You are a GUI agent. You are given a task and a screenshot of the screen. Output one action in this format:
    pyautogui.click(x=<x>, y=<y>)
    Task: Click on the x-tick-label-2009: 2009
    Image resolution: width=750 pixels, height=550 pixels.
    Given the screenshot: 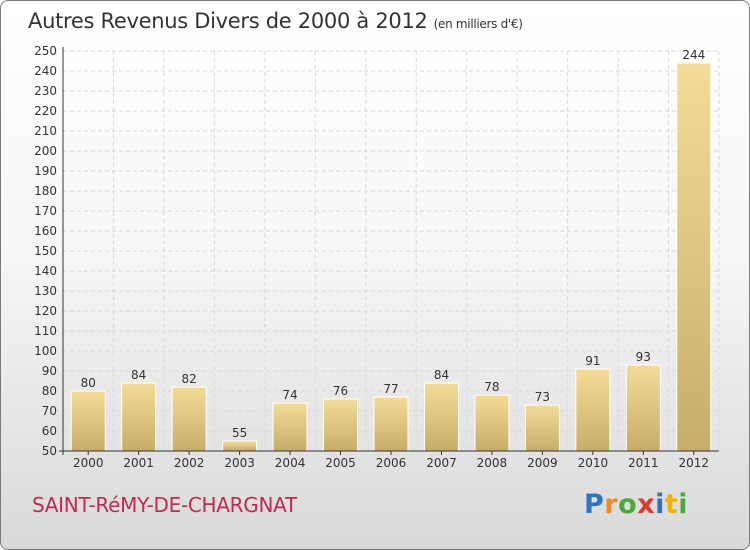 What is the action you would take?
    pyautogui.click(x=542, y=463)
    